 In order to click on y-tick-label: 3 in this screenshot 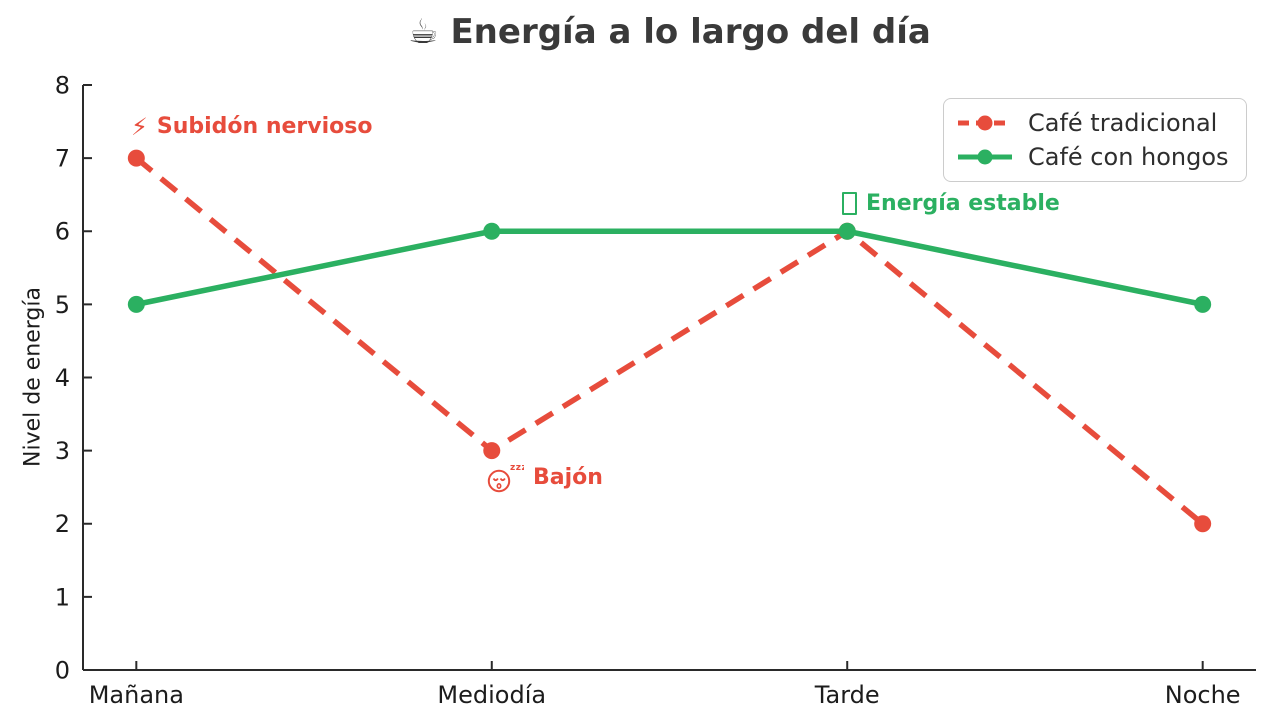, I will do `click(62, 451)`.